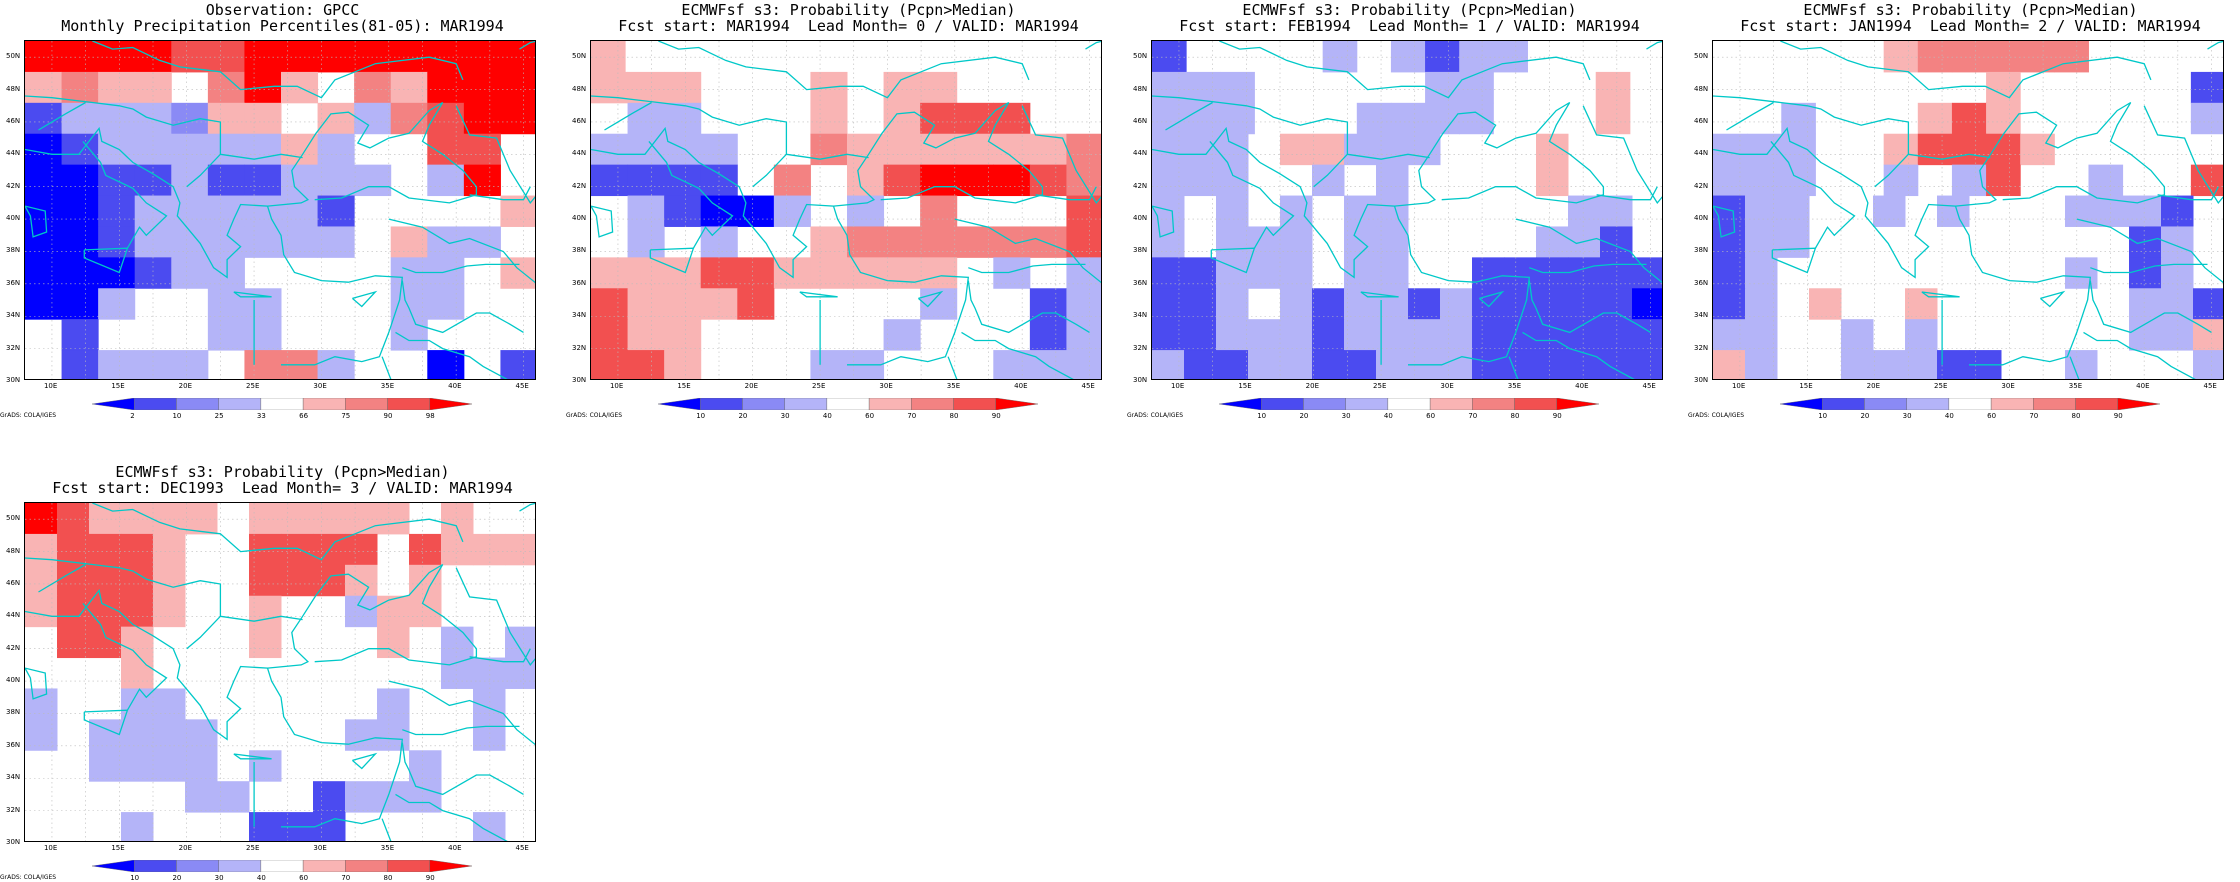  I want to click on lon-label: 35E, so click(2075, 386).